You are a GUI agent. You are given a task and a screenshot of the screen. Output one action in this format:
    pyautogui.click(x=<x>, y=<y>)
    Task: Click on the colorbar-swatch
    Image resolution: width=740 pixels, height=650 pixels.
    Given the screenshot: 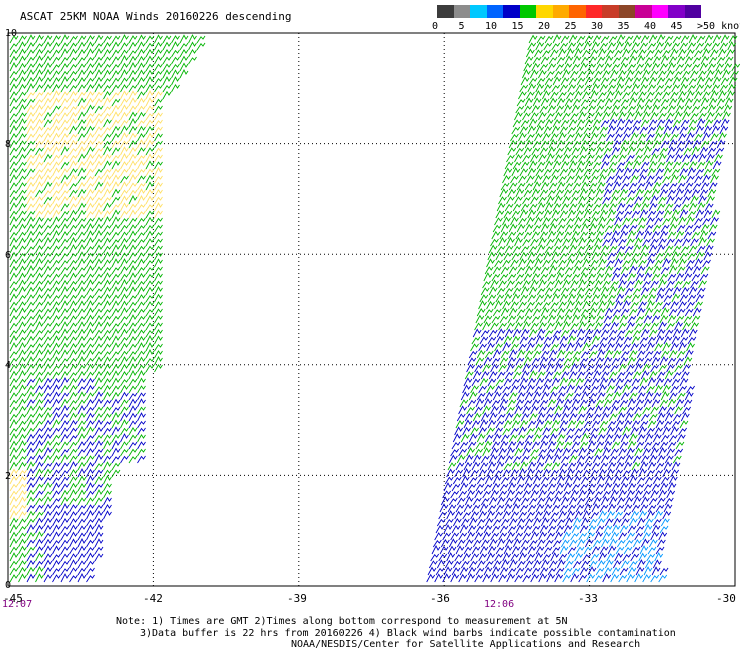 What is the action you would take?
    pyautogui.click(x=527, y=11)
    